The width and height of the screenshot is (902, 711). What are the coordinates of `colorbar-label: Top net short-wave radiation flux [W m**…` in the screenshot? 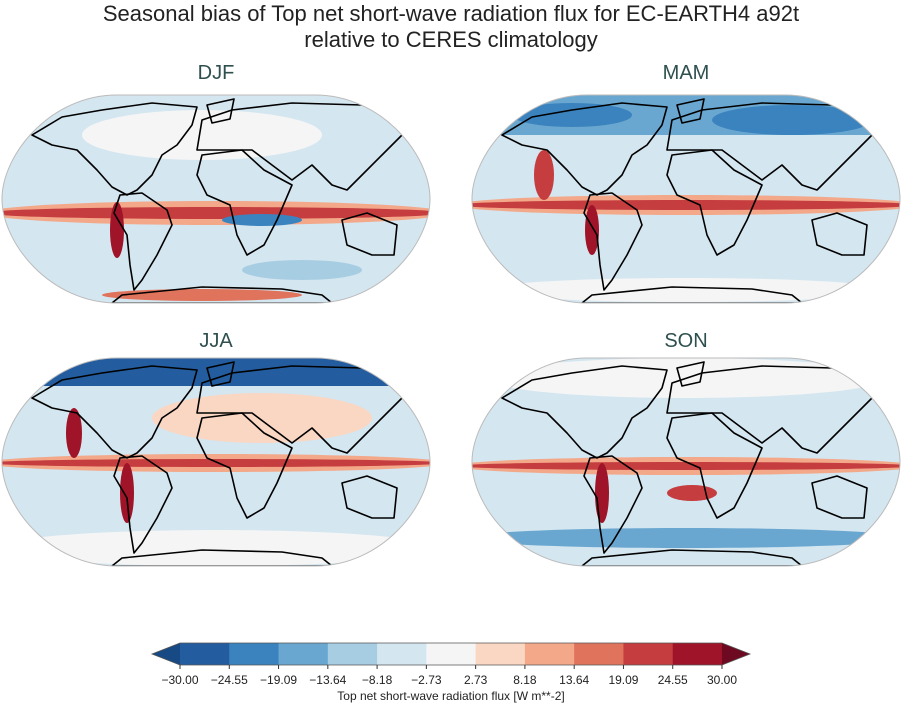 It's located at (450, 696).